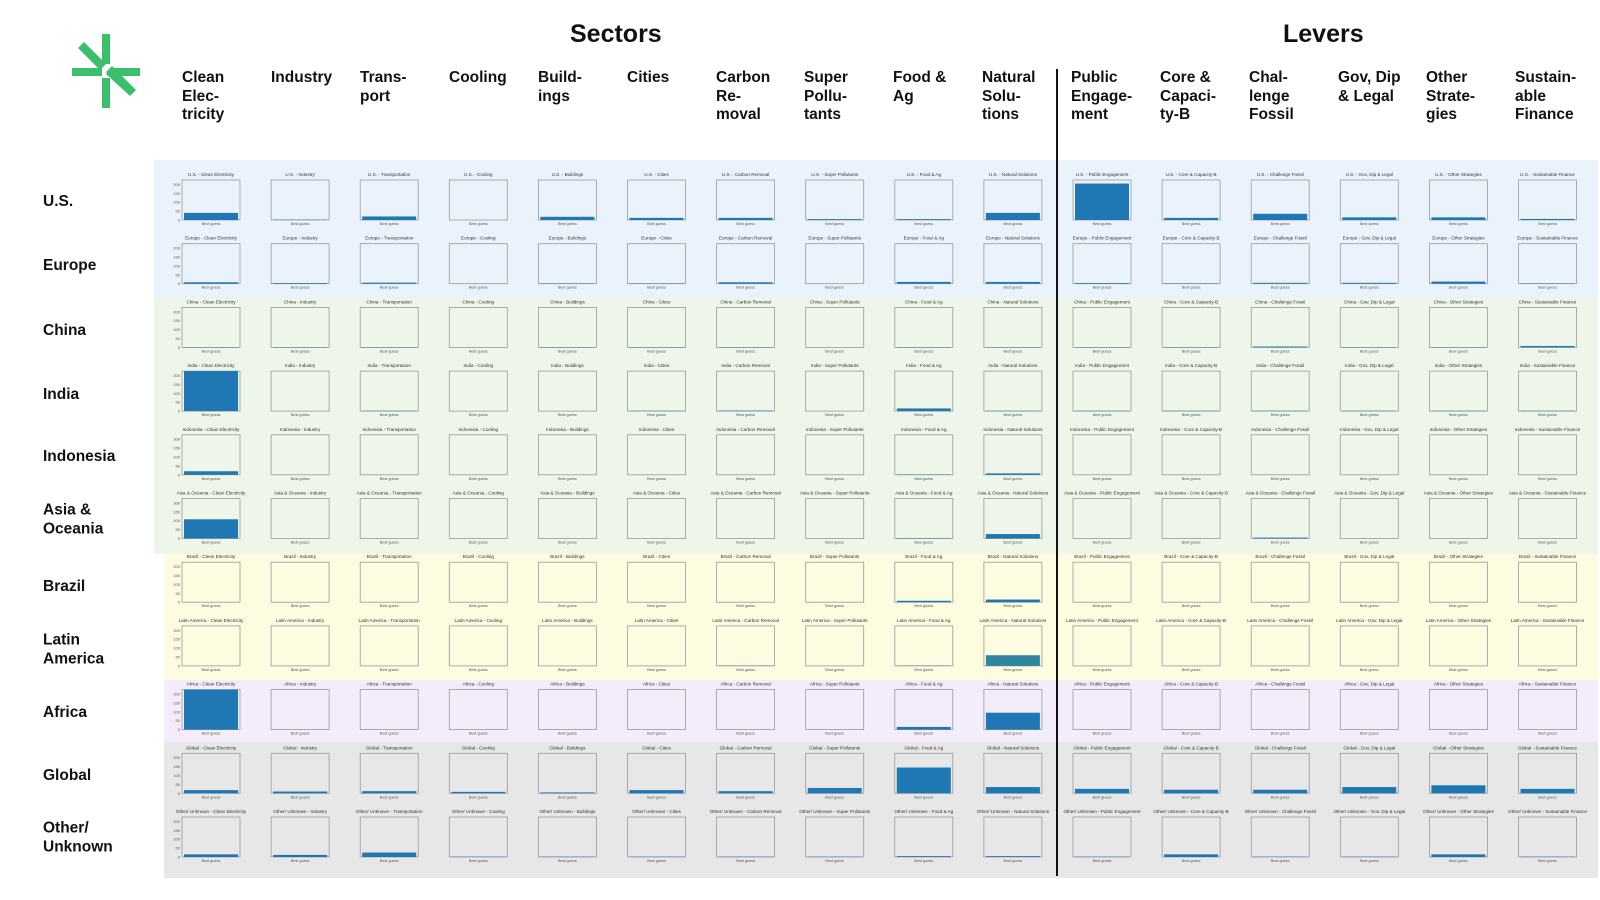 Image resolution: width=1600 pixels, height=900 pixels. Describe the element at coordinates (1280, 538) in the screenshot. I see `bar-asia-oceania-challenge-fossil` at that location.